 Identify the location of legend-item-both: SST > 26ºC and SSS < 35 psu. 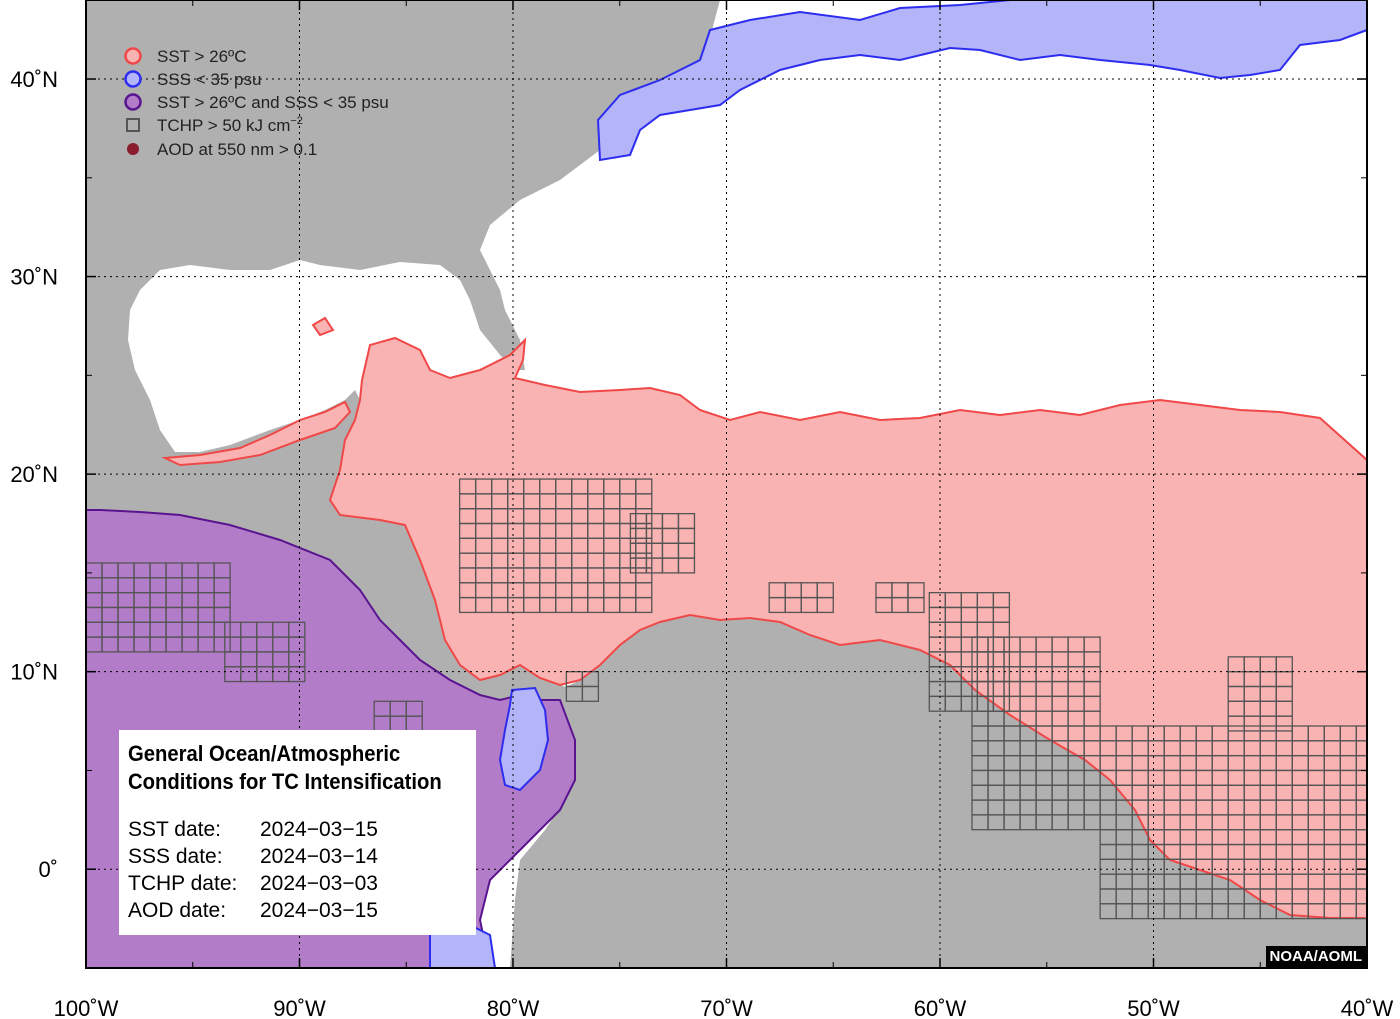
(256, 102).